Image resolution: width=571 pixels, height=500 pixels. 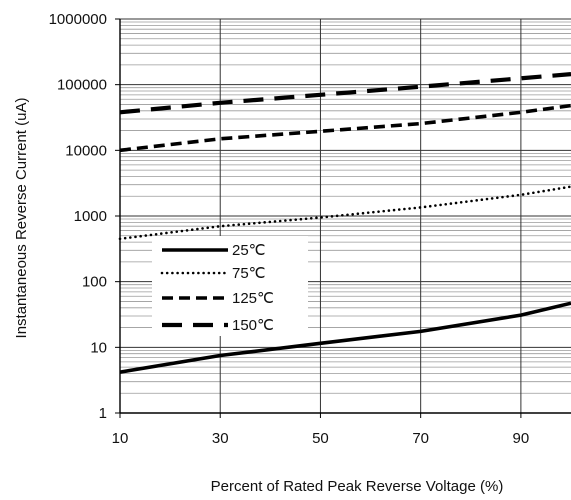 I want to click on x-tick-label: 50, so click(x=320, y=438).